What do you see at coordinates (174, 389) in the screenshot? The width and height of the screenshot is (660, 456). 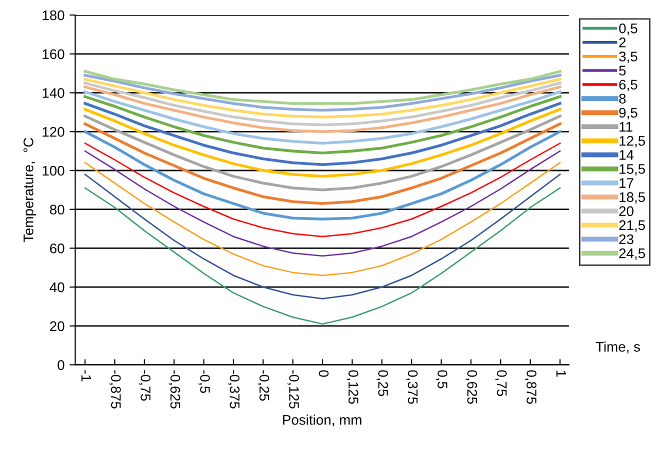 I see `x-tick-label: -0,625` at bounding box center [174, 389].